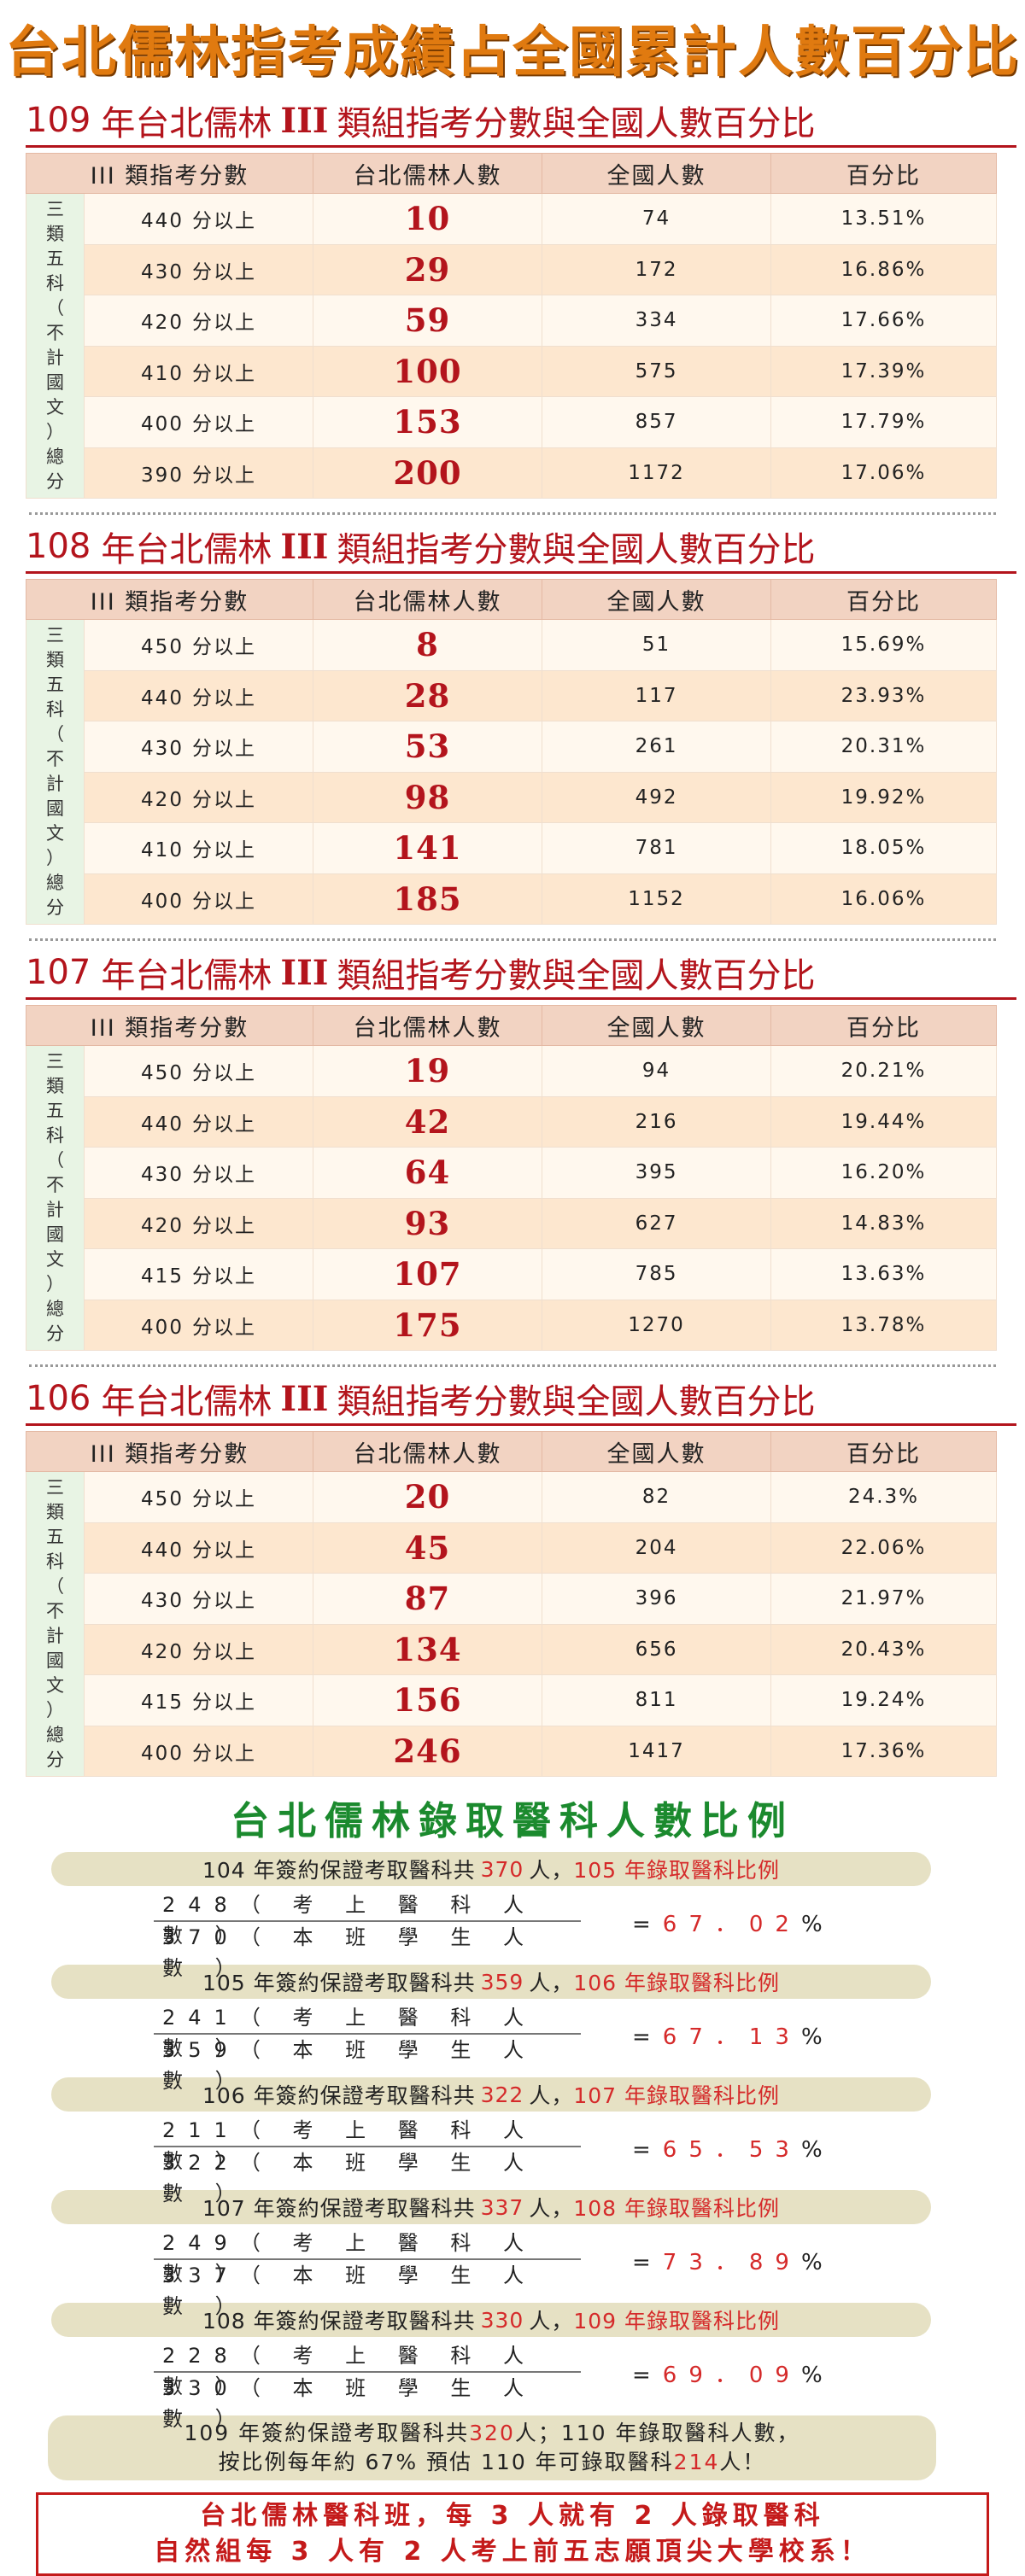  What do you see at coordinates (731, 2262) in the screenshot?
I see `result-value: 73．89` at bounding box center [731, 2262].